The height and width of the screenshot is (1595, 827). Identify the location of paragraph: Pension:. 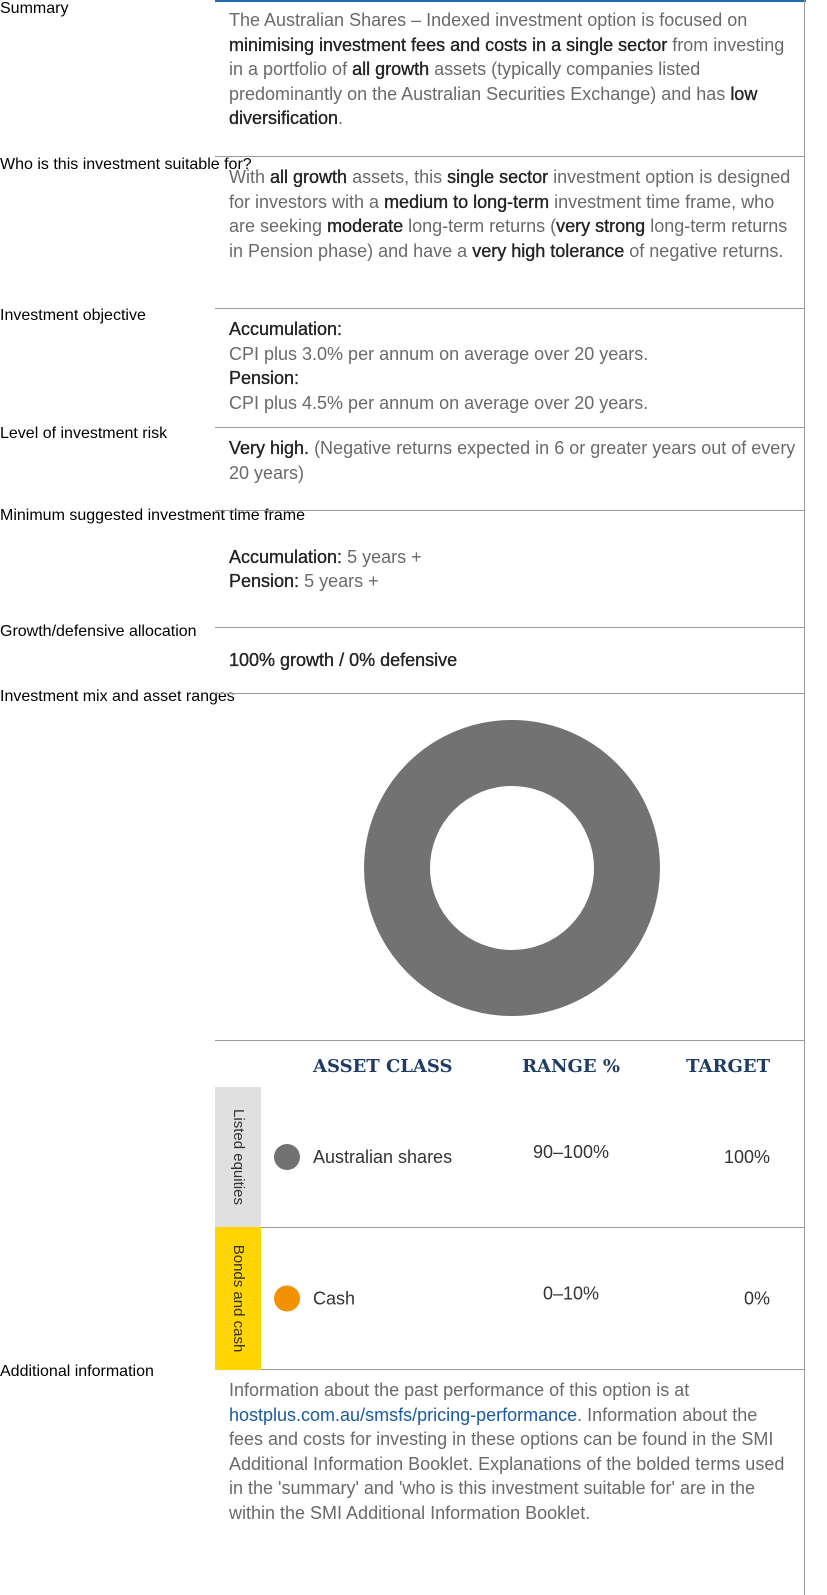
(512, 378).